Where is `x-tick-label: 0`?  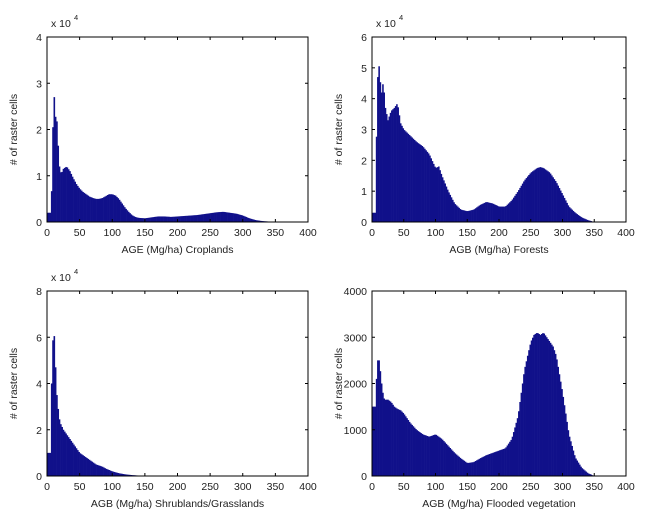
x-tick-label: 0 is located at coordinates (372, 487).